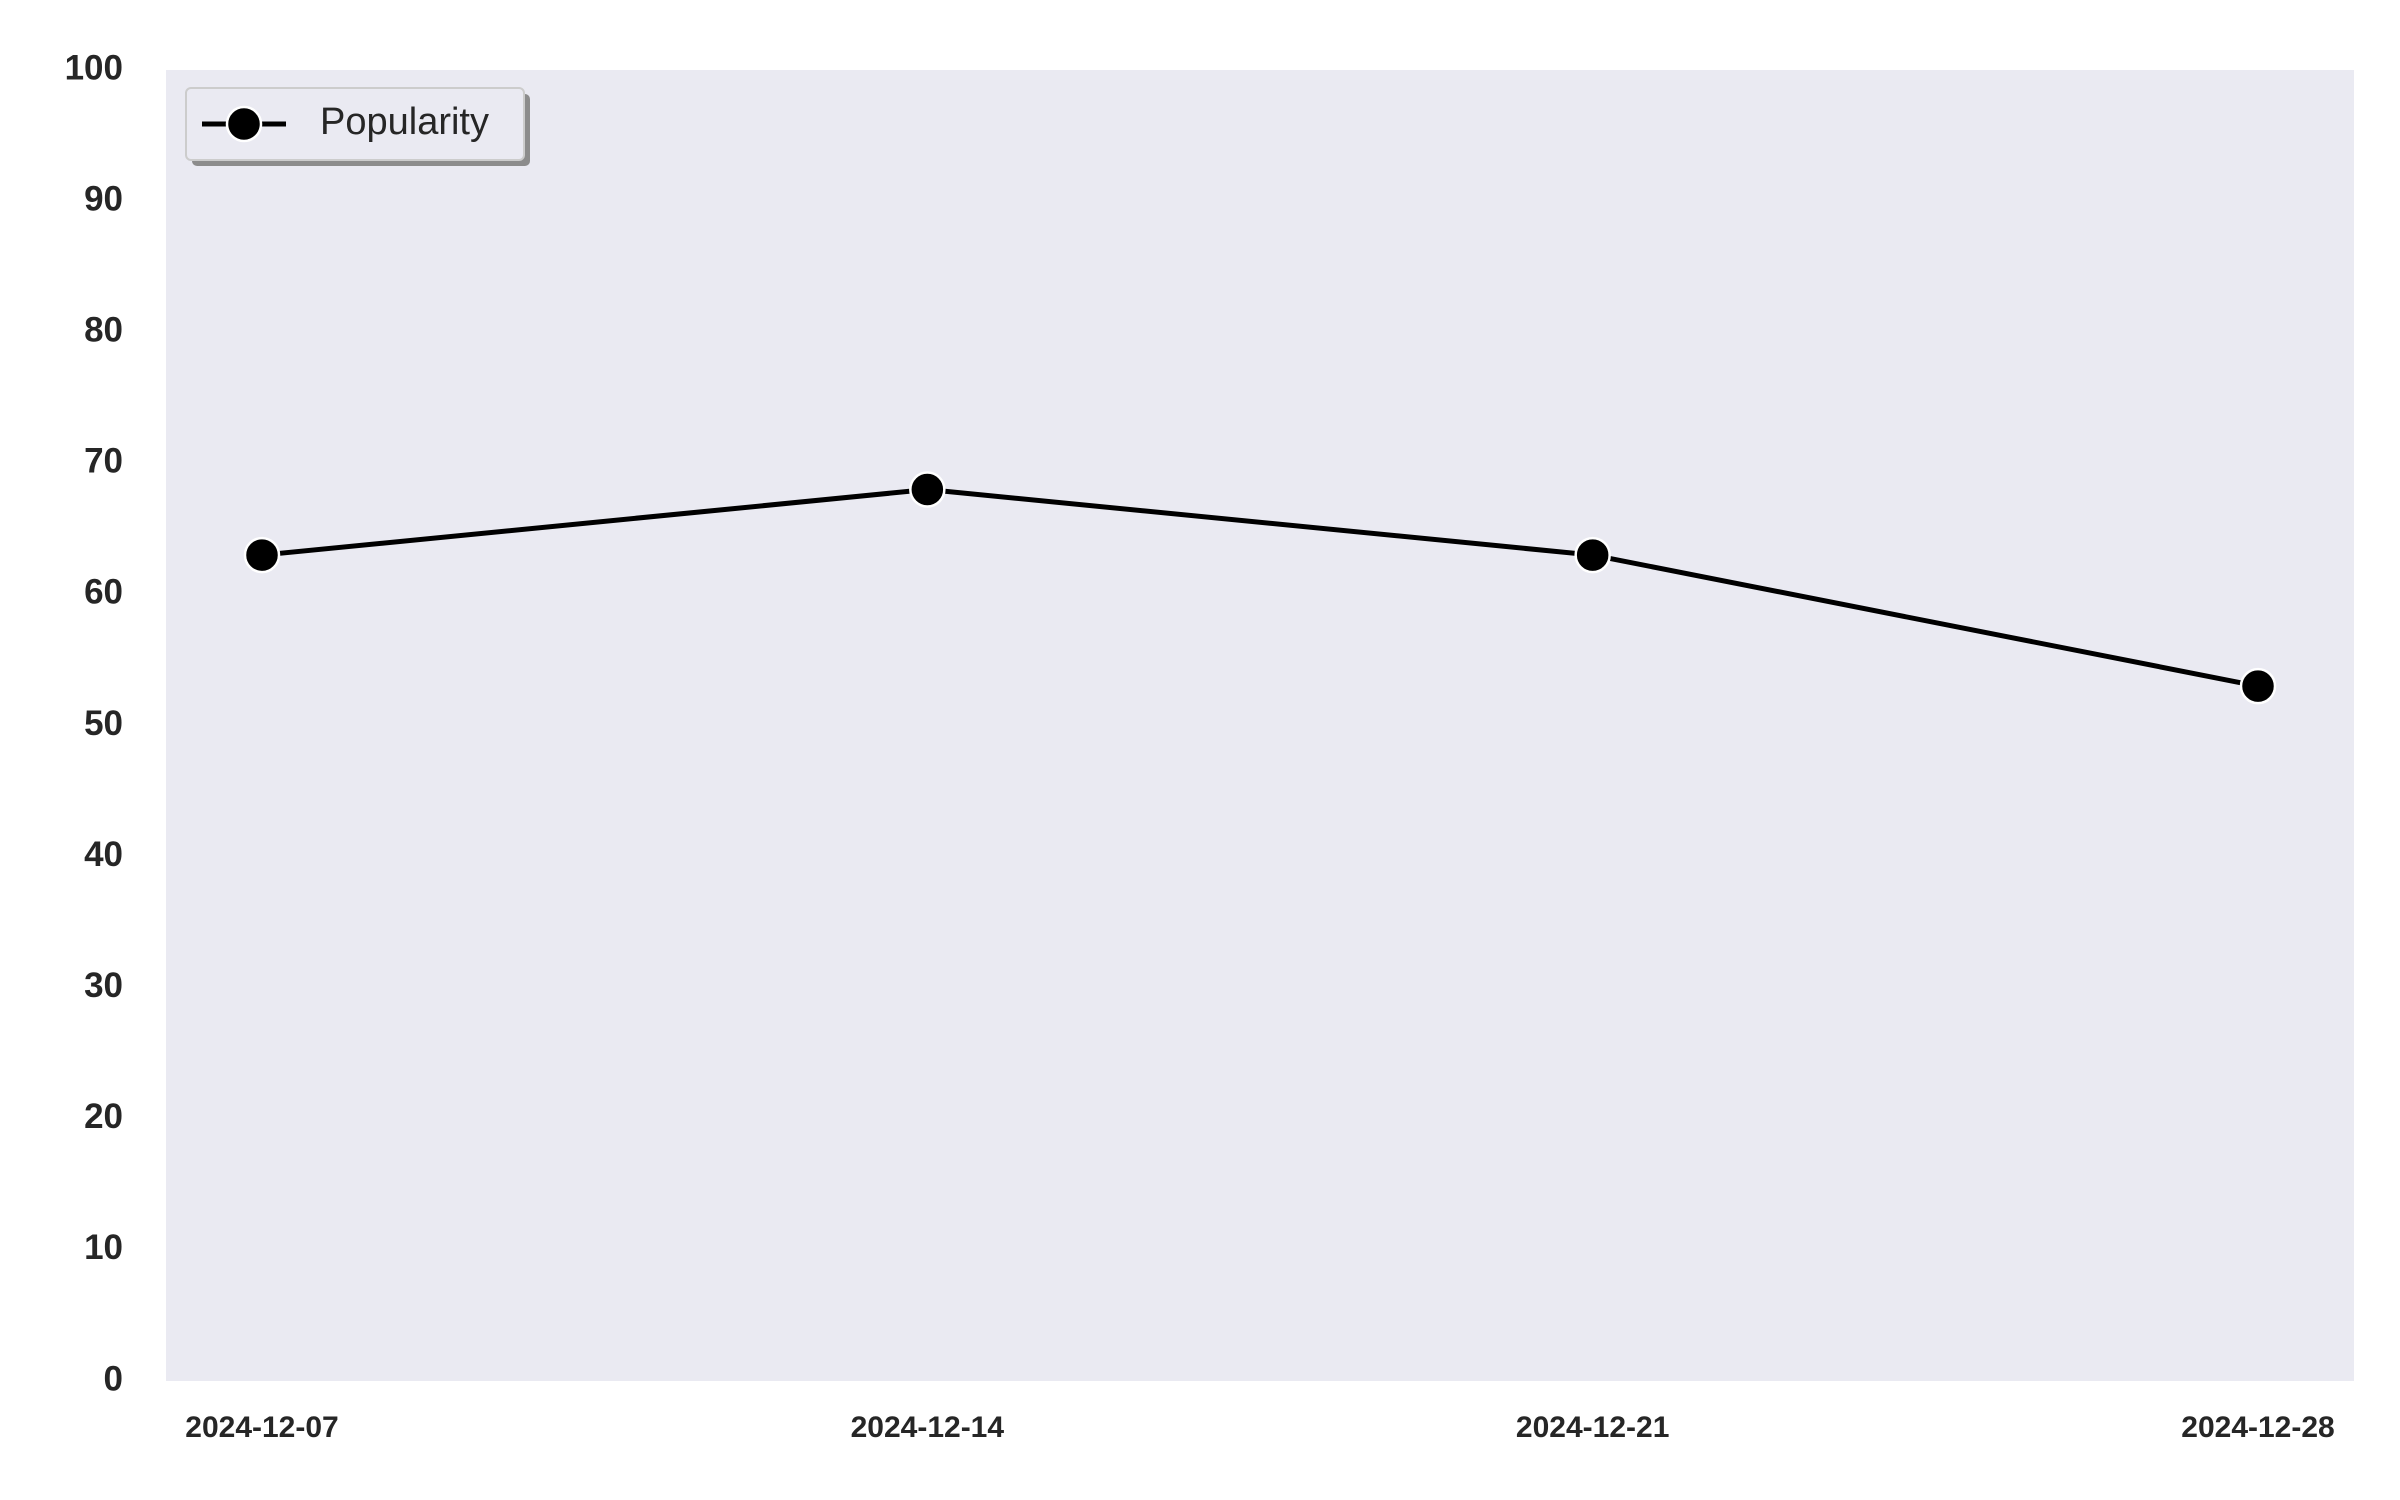 The image size is (2400, 1500). I want to click on y-axis-ticks: 0 10 20 30 40 50 60 70 80 90 100, so click(94, 723).